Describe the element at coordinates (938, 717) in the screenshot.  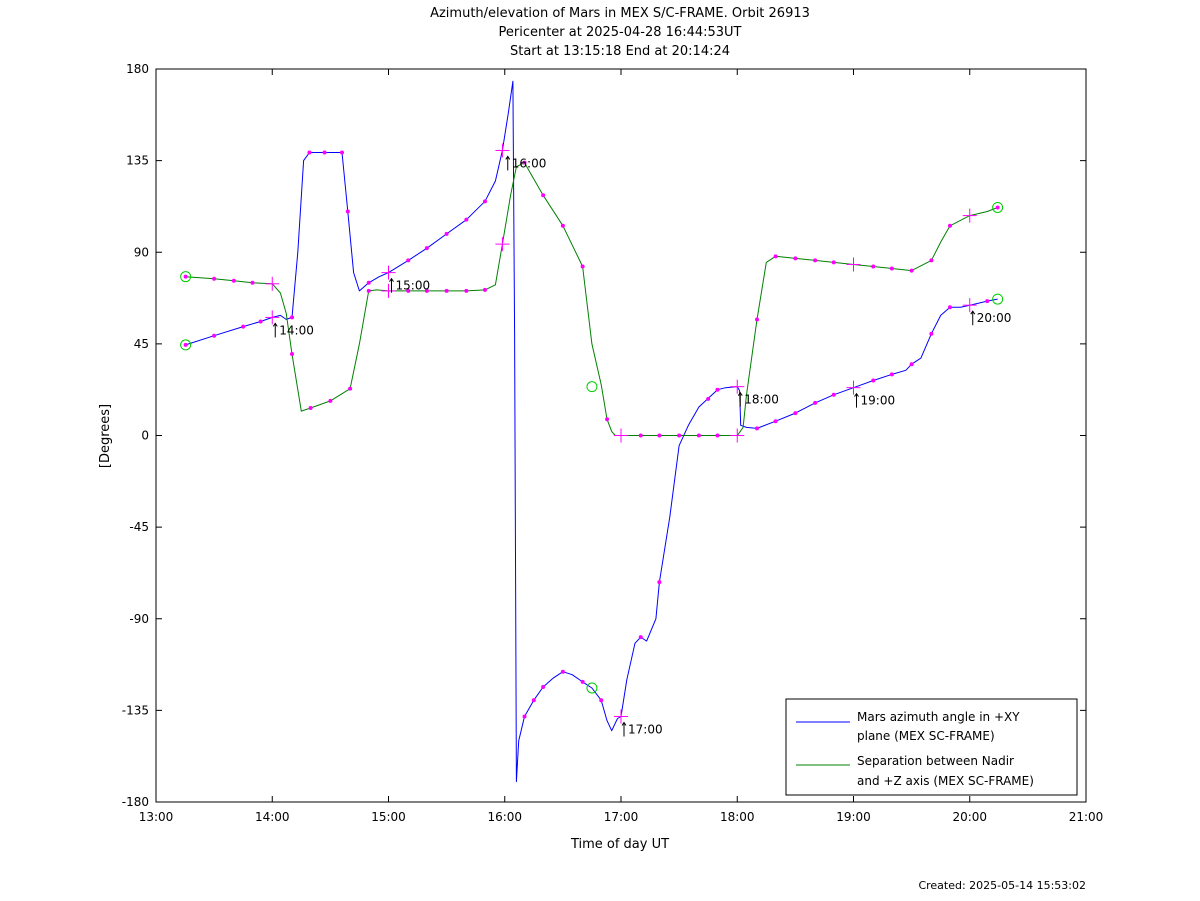
I see `legend-label-azimuth-1: Mars azimuth angle in +XY` at that location.